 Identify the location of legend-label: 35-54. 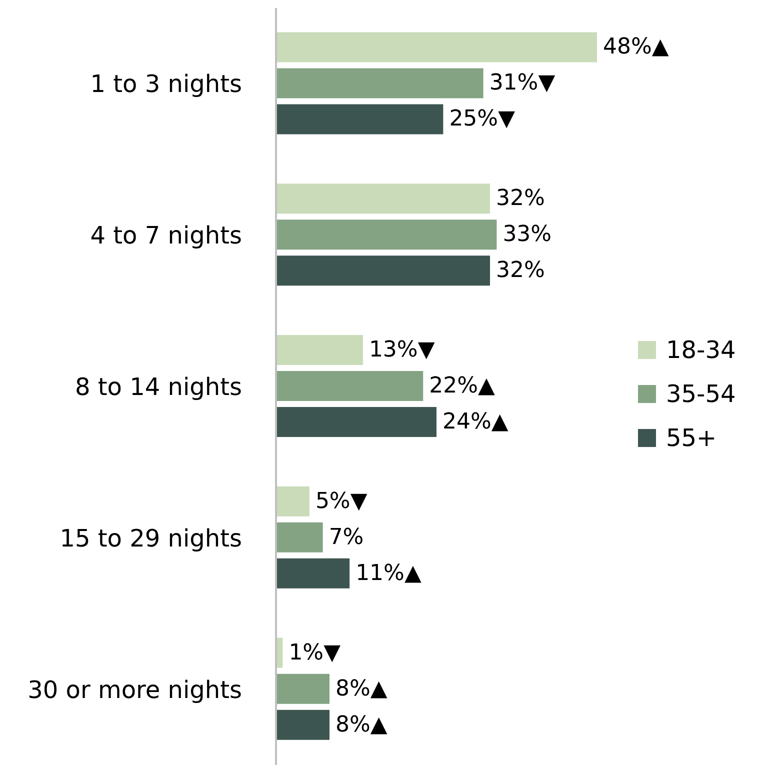
(701, 394).